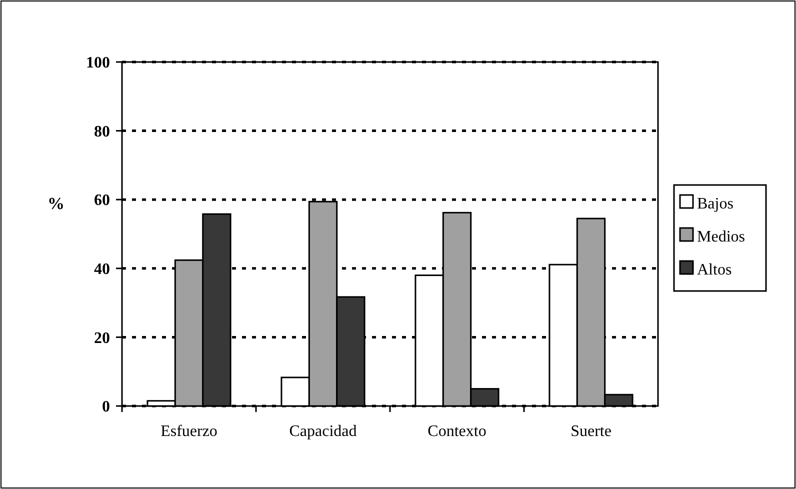 The width and height of the screenshot is (796, 489). Describe the element at coordinates (457, 431) in the screenshot. I see `x-tick-label: Contexto` at that location.